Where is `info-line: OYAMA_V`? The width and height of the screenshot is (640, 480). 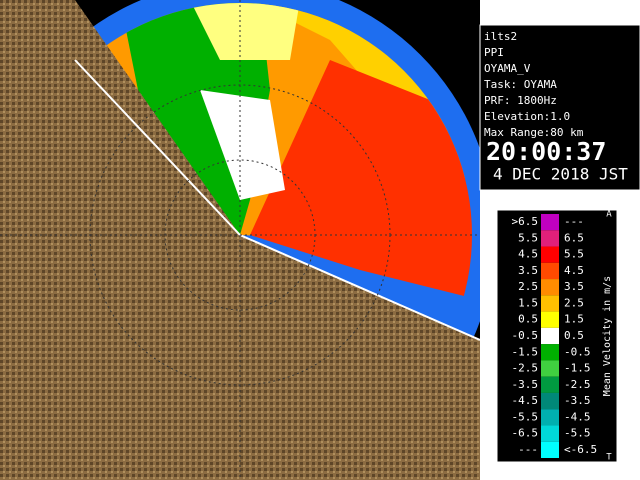 info-line: OYAMA_V is located at coordinates (507, 68).